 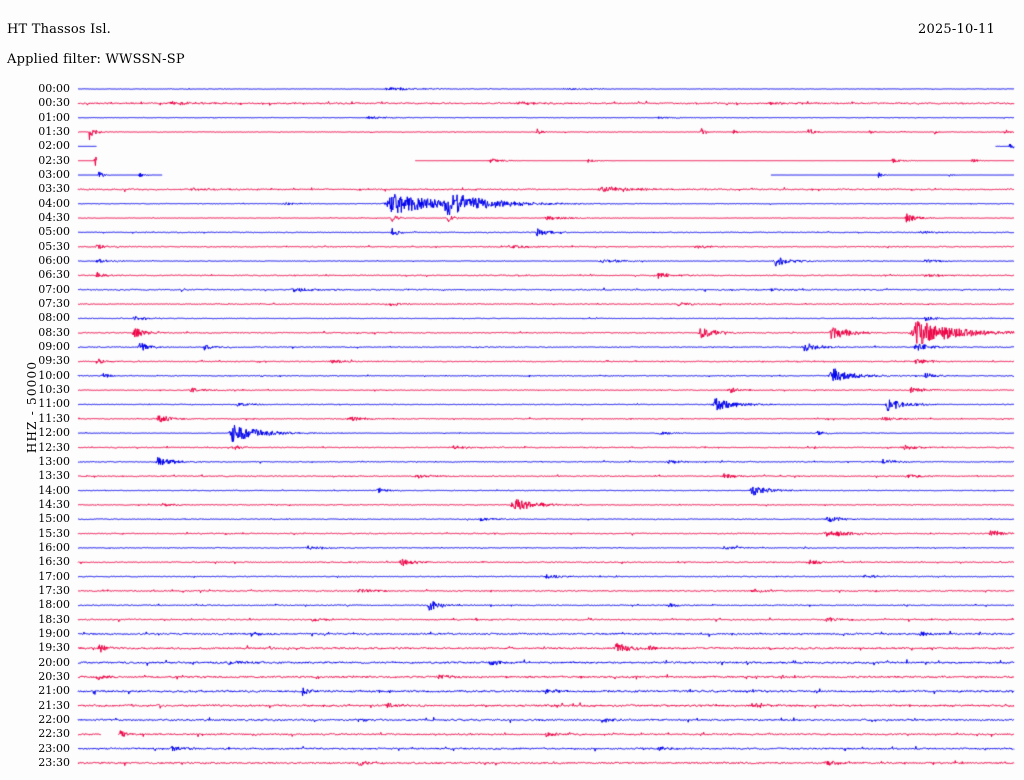 What do you see at coordinates (54, 289) in the screenshot?
I see `time-tick-0700: 07:00` at bounding box center [54, 289].